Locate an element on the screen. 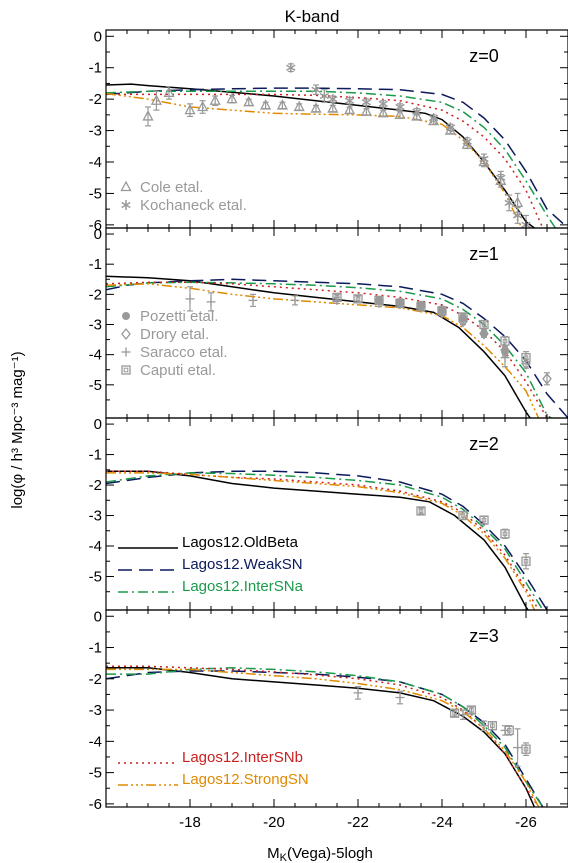 Image resolution: width=568 pixels, height=863 pixels. data-point-caputi-etal-0-outer is located at coordinates (454, 713).